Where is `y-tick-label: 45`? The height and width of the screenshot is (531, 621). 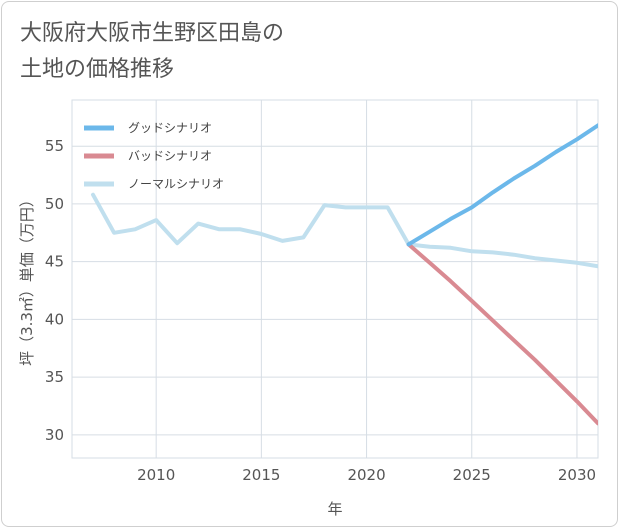
y-tick-label: 45 is located at coordinates (54, 262).